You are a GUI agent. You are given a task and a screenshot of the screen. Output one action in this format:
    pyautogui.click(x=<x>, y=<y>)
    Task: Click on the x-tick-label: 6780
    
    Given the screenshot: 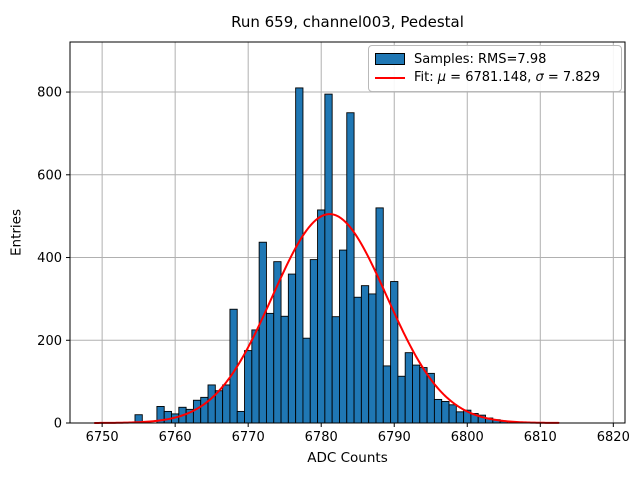 What is the action you would take?
    pyautogui.click(x=321, y=437)
    